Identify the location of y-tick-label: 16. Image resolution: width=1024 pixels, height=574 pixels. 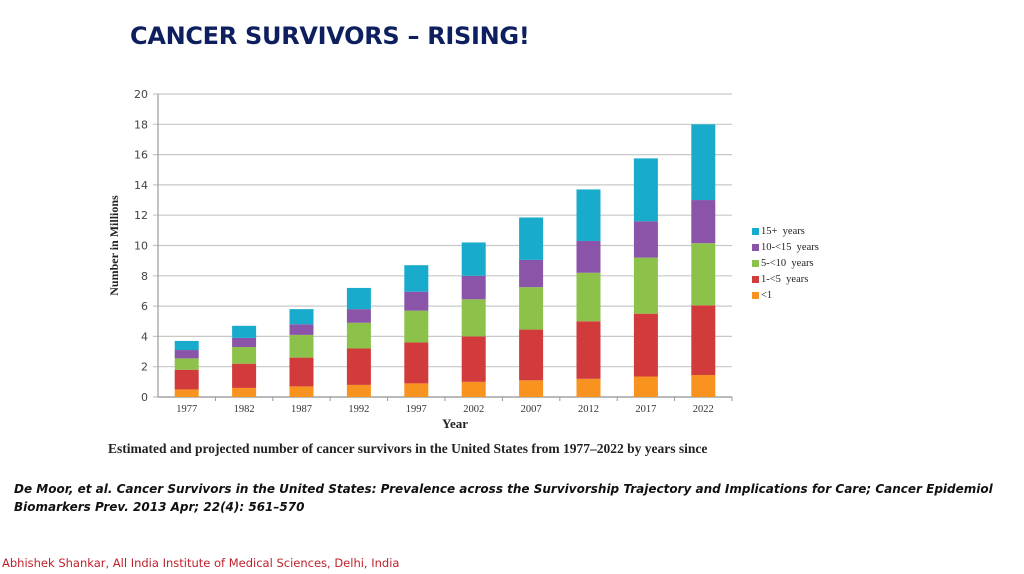
(141, 155).